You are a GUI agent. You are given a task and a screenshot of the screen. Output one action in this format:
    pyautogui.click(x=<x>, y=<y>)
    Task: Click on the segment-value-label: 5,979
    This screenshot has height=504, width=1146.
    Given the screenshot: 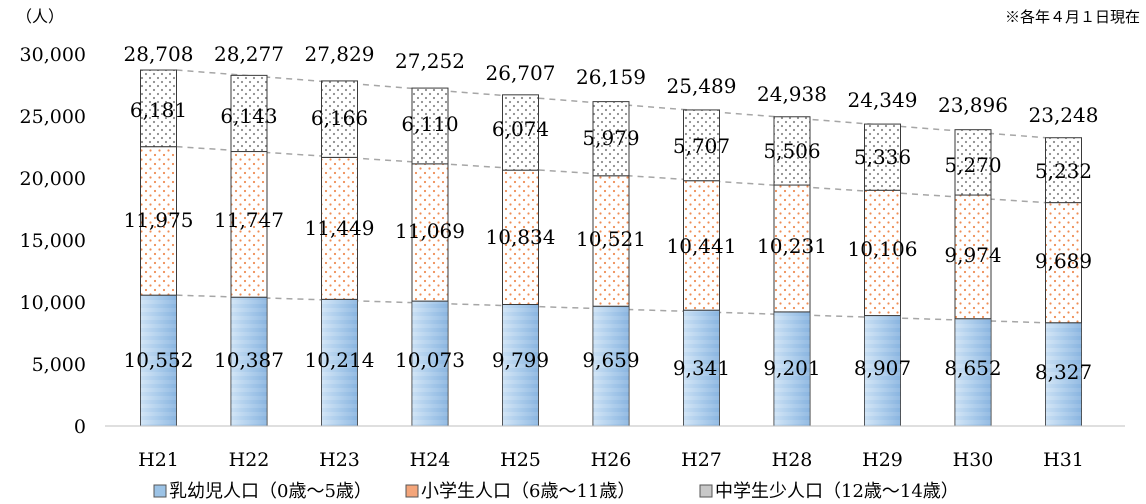 What is the action you would take?
    pyautogui.click(x=610, y=138)
    